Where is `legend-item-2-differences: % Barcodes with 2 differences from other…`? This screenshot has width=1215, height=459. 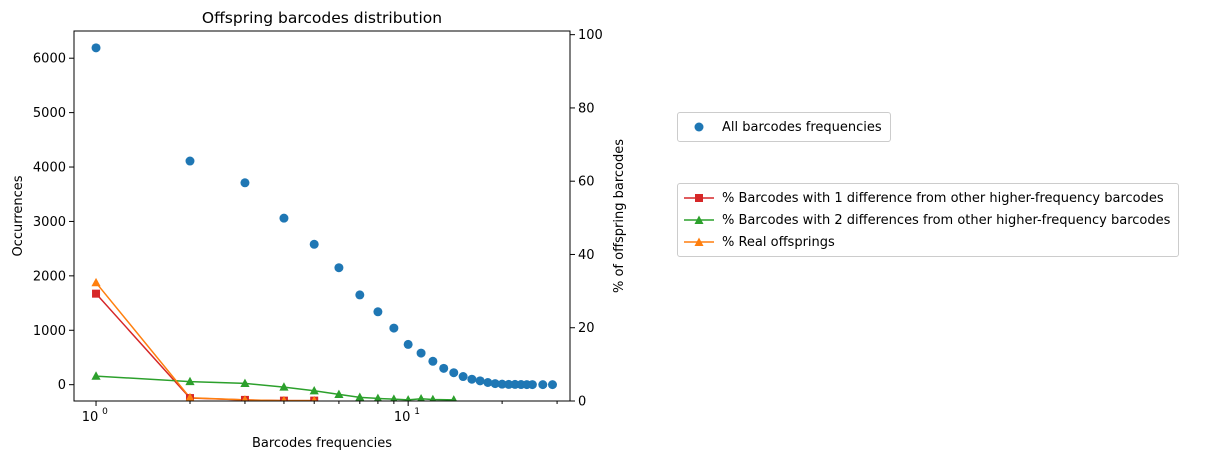
legend-item-2-differences: % Barcodes with 2 differences from other… is located at coordinates (927, 220).